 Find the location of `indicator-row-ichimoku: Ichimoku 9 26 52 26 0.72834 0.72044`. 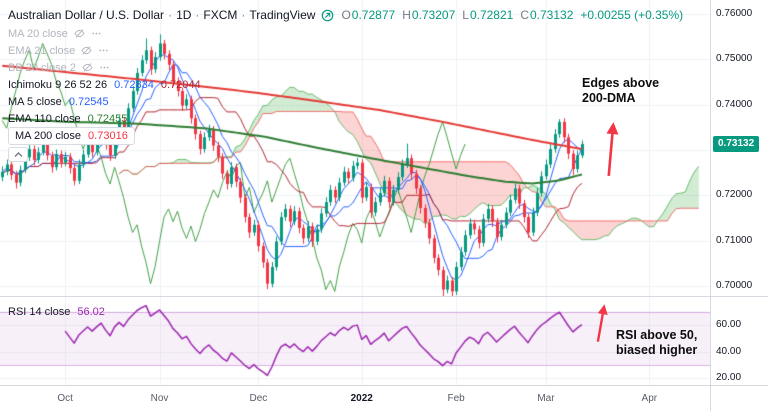

indicator-row-ichimoku: Ichimoku 9 26 52 26 0.72834 0.72044 is located at coordinates (104, 84).